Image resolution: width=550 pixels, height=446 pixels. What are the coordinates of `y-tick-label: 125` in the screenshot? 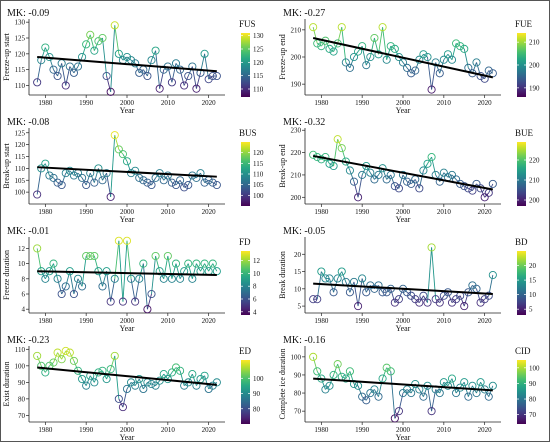 It's located at (20, 39).